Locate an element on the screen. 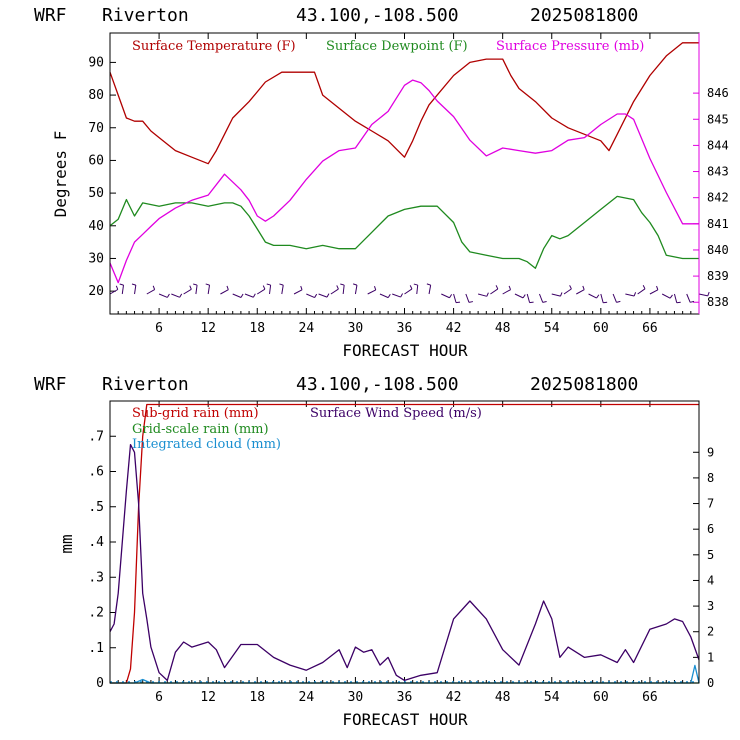 This screenshot has width=740, height=740. top-y-axis-label: Degrees F is located at coordinates (60, 174).